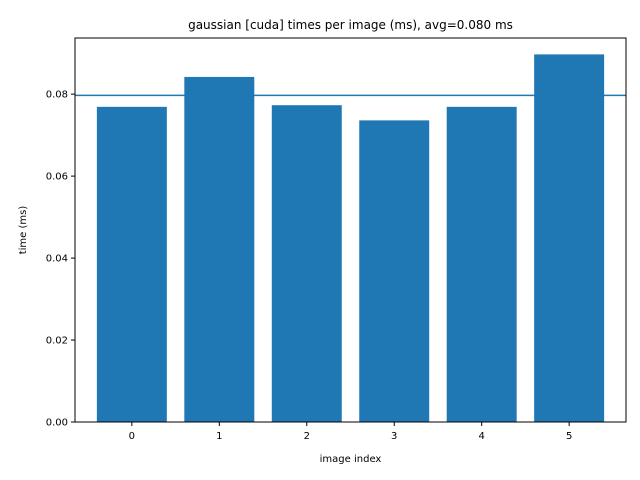  What do you see at coordinates (57, 423) in the screenshot?
I see `y-tick-label: 0.00` at bounding box center [57, 423].